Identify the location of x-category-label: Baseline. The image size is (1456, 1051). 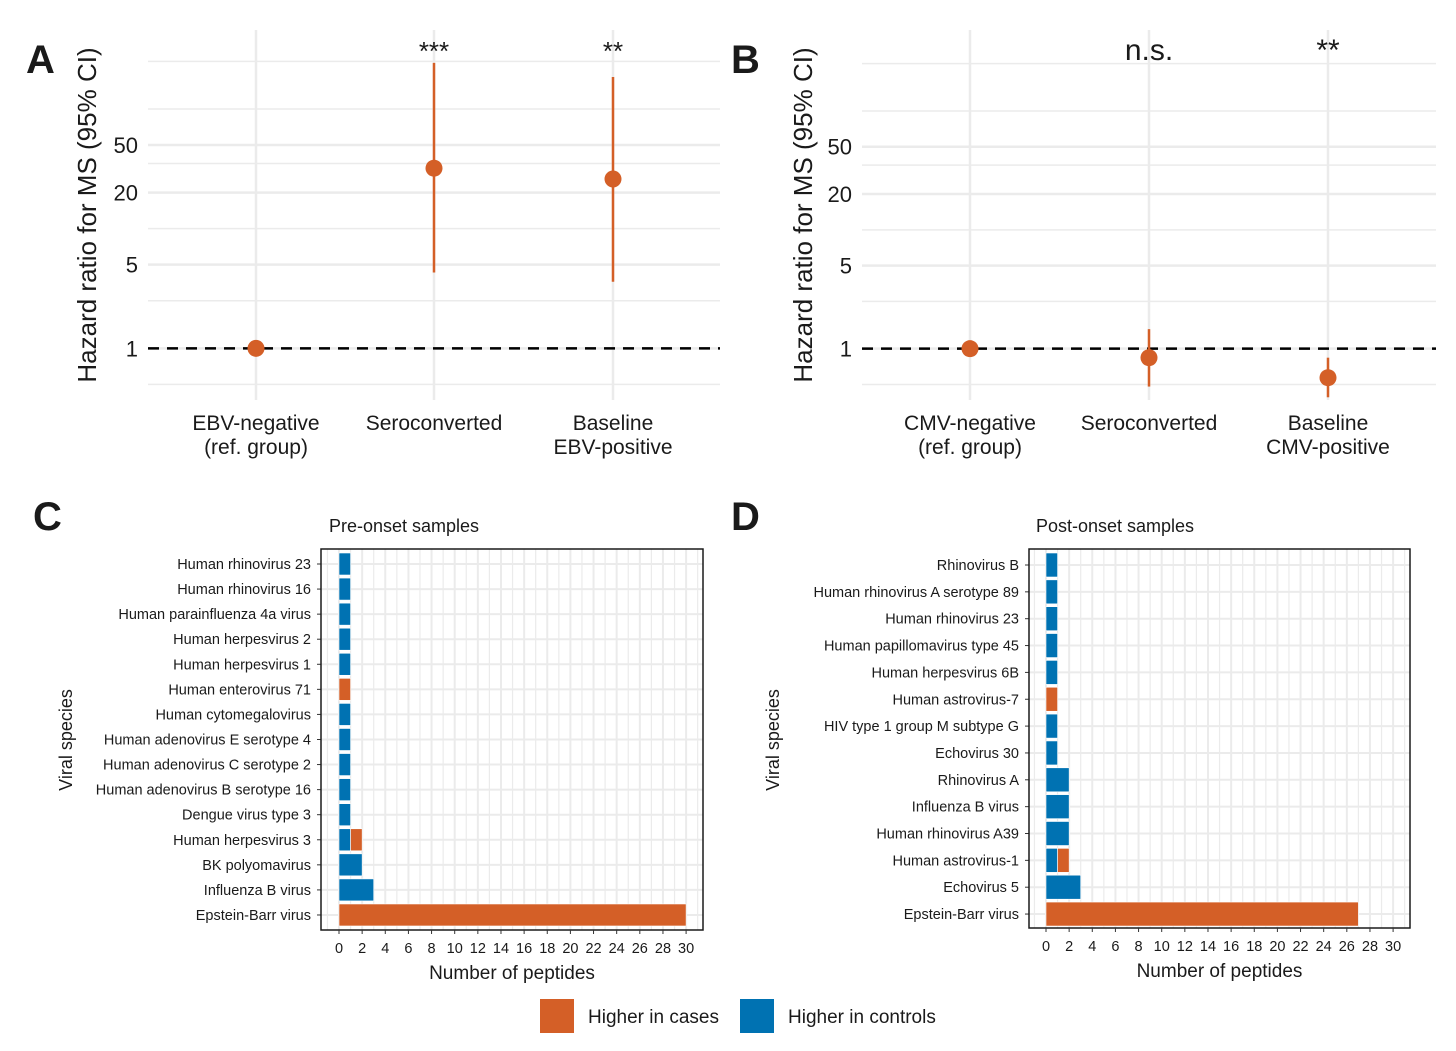
(613, 423).